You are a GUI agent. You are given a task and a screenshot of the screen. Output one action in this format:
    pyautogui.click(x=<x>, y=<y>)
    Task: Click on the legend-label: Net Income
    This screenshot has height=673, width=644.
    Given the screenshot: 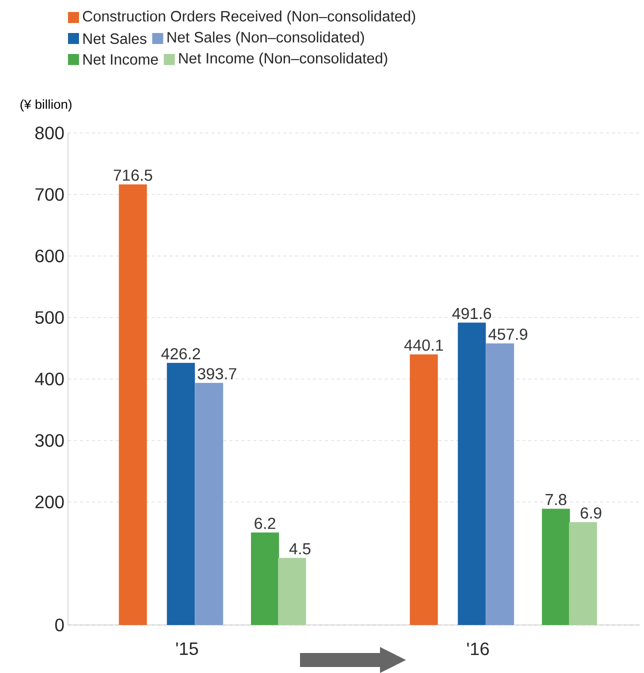 What is the action you would take?
    pyautogui.click(x=120, y=59)
    